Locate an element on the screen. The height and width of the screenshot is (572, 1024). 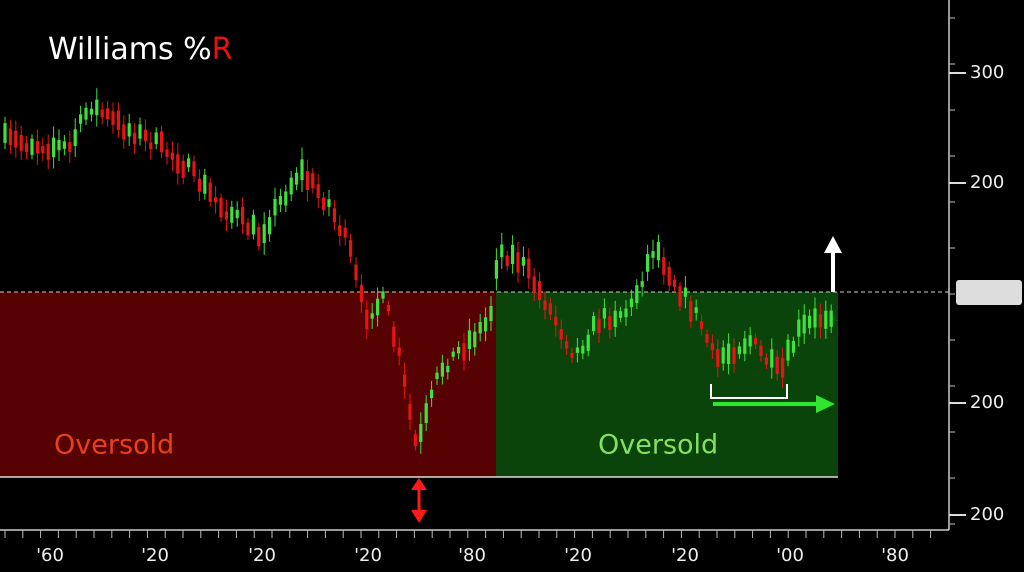
level-box is located at coordinates (989, 292).